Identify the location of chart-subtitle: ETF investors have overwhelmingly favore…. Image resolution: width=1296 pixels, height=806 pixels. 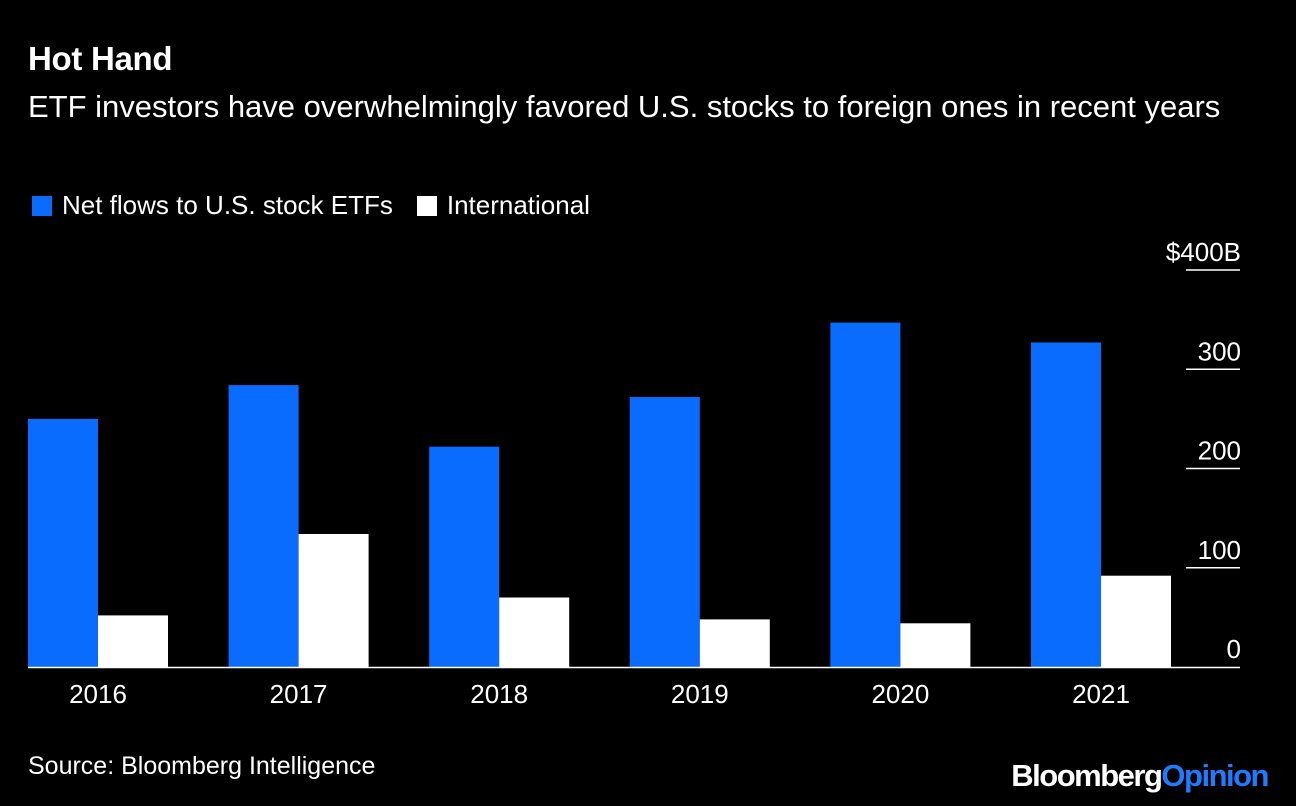
(624, 106).